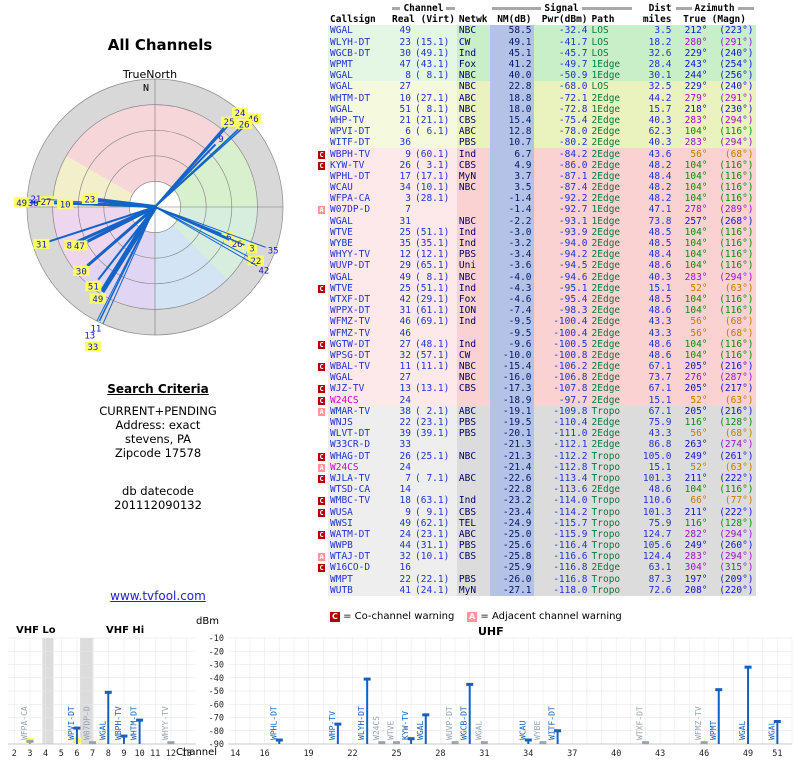 The height and width of the screenshot is (768, 800). I want to click on truenorth-label: TrueNorth, so click(150, 74).